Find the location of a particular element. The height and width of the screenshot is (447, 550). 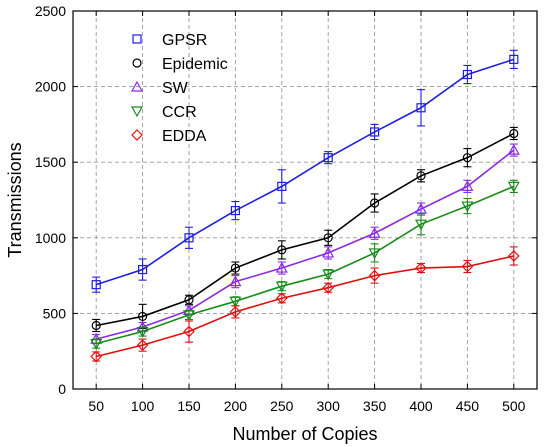

y-tick-label: 1500 is located at coordinates (50, 162).